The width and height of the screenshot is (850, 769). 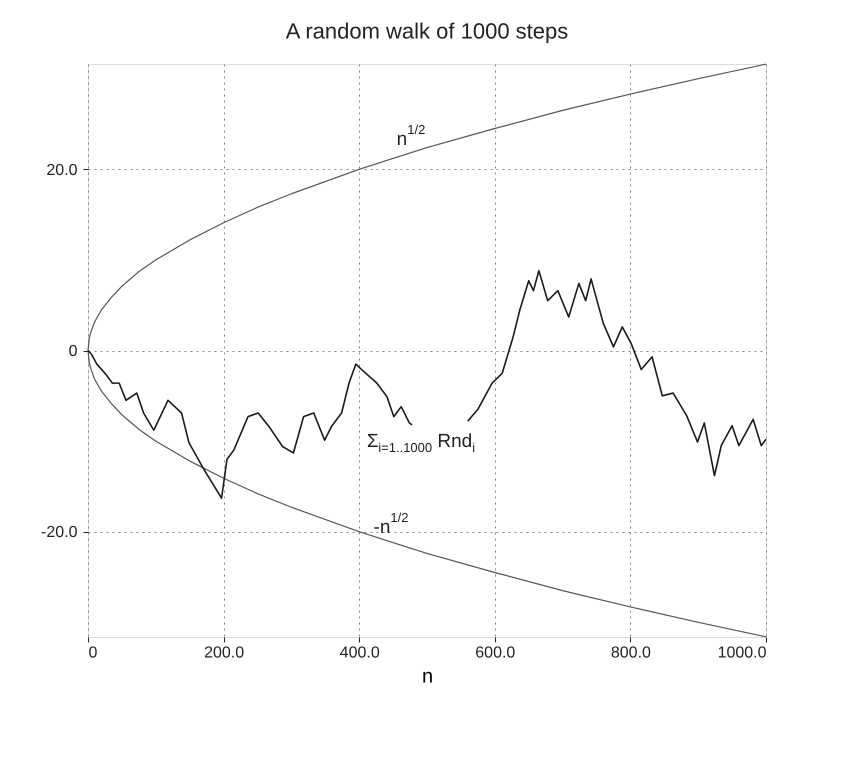 I want to click on x-tick-label: 200.0, so click(x=224, y=653).